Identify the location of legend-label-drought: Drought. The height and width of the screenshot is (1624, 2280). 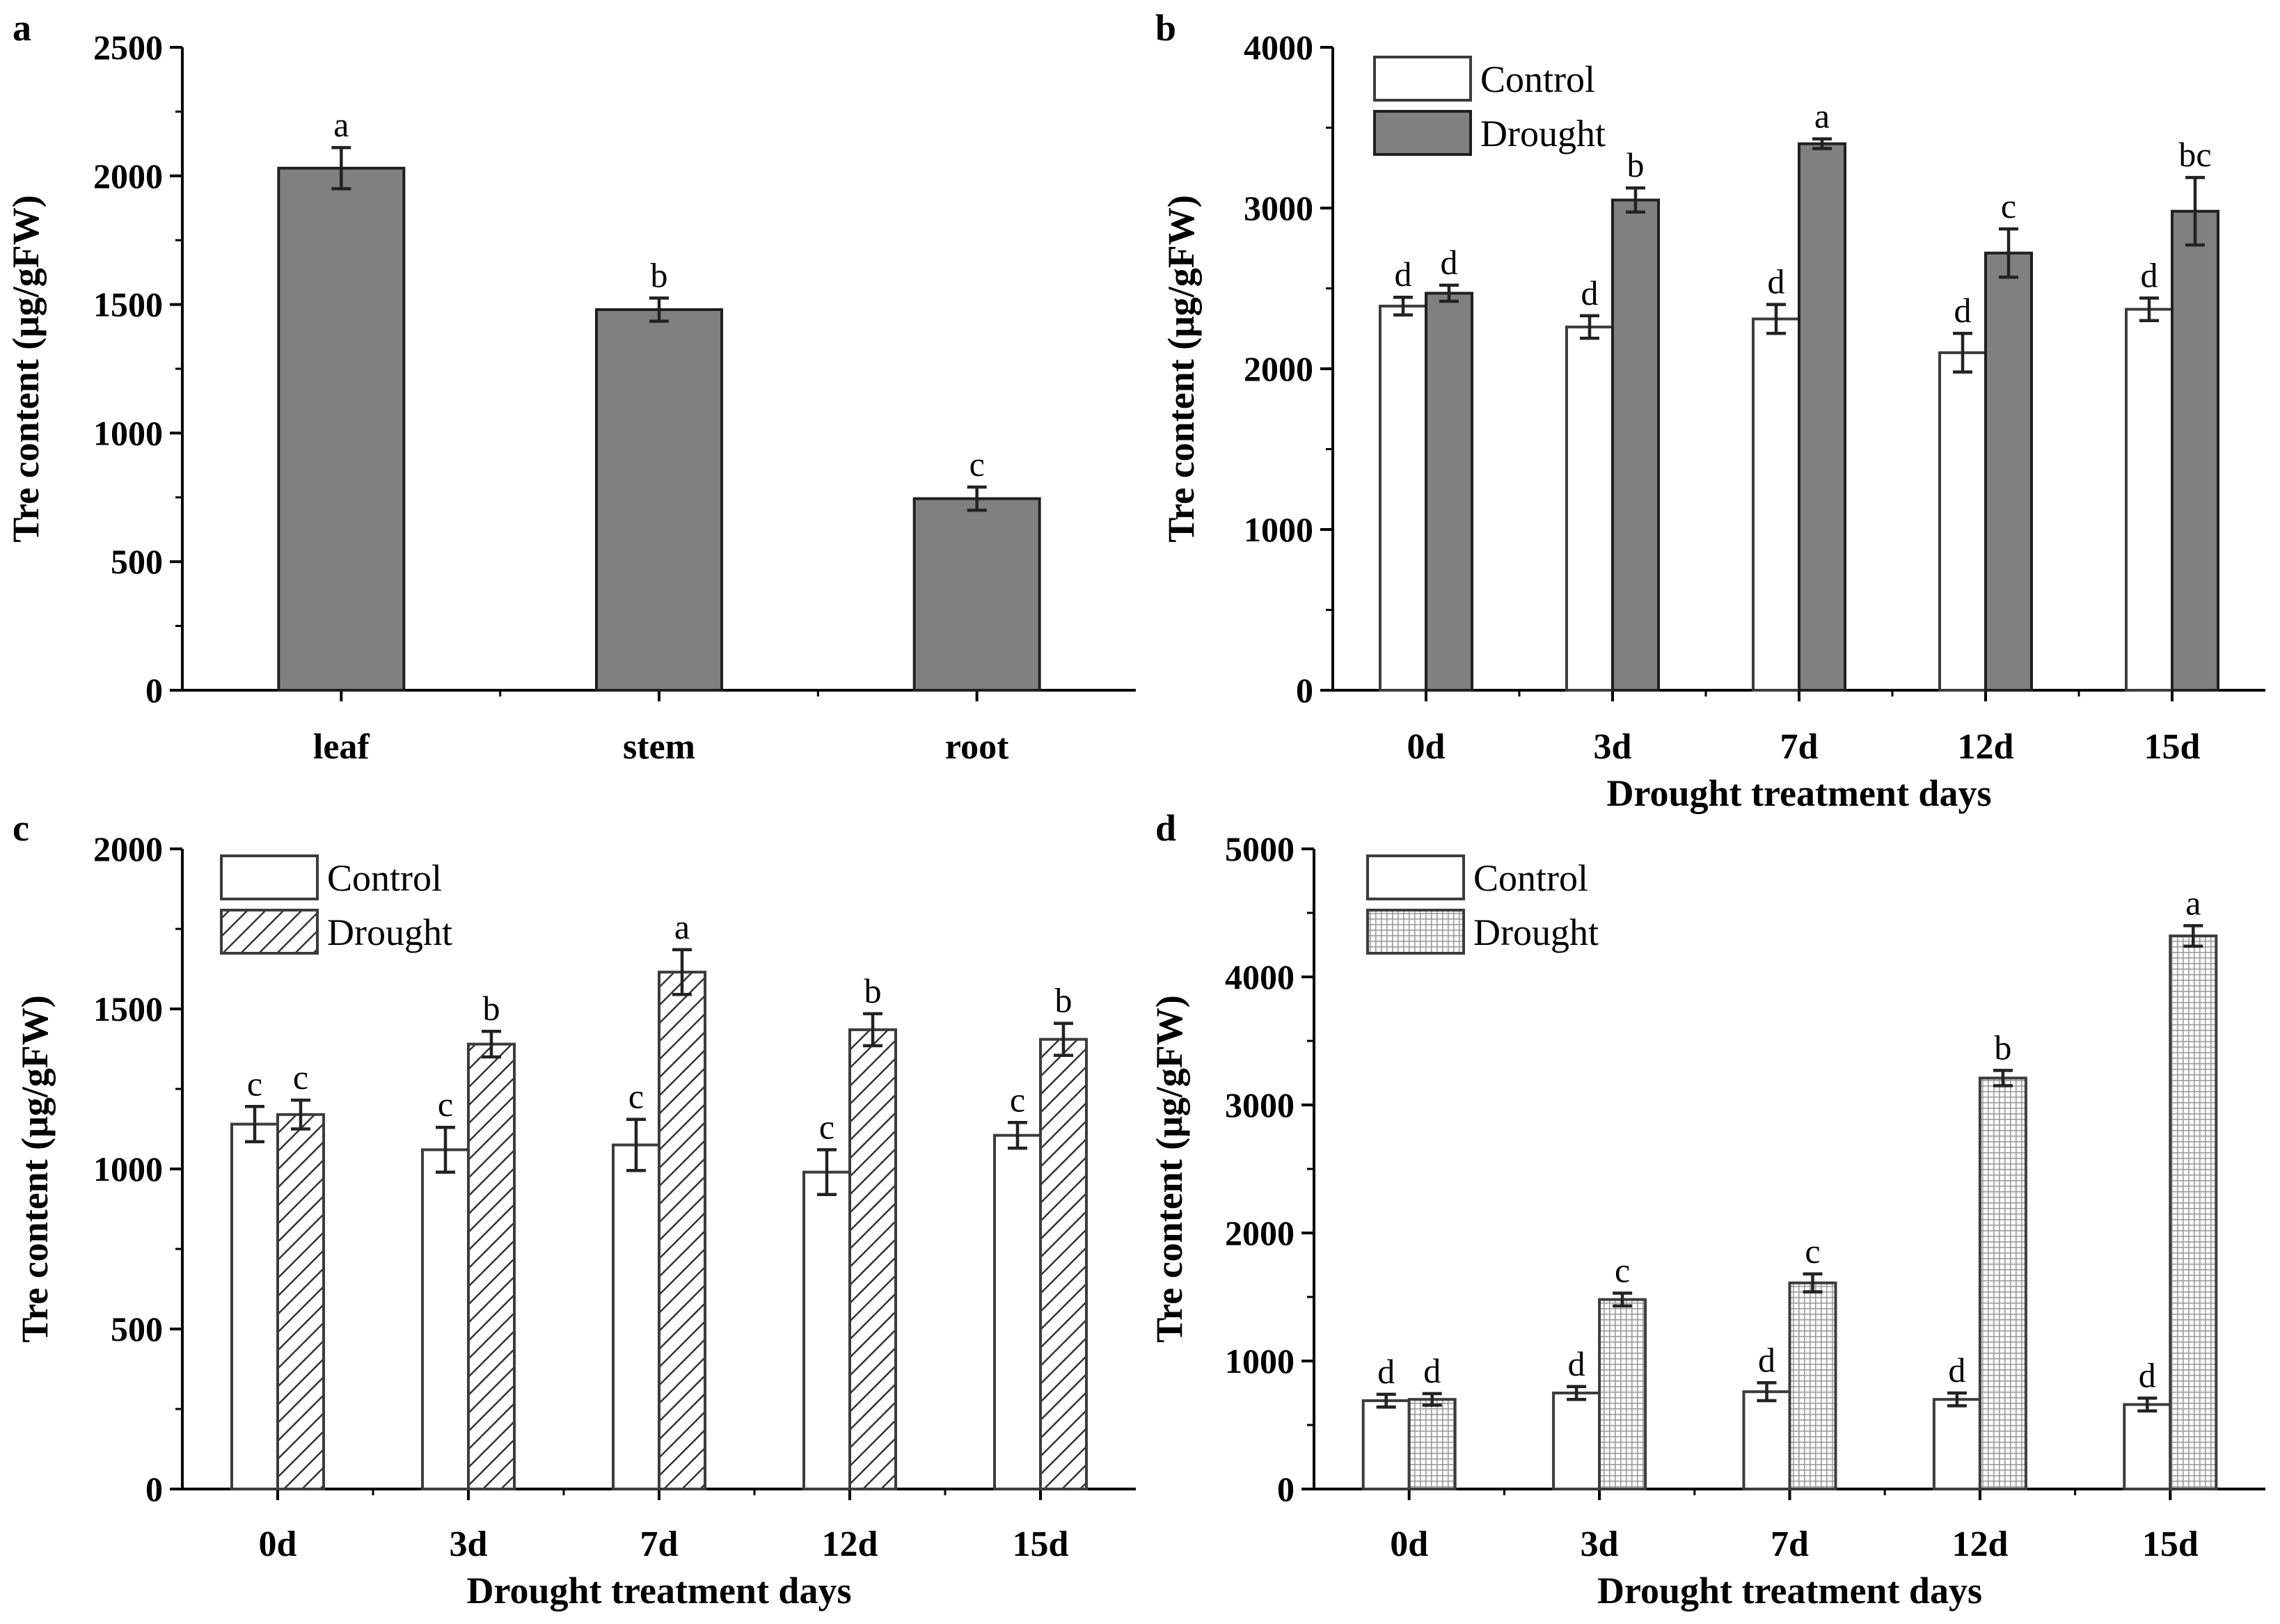
(1536, 932).